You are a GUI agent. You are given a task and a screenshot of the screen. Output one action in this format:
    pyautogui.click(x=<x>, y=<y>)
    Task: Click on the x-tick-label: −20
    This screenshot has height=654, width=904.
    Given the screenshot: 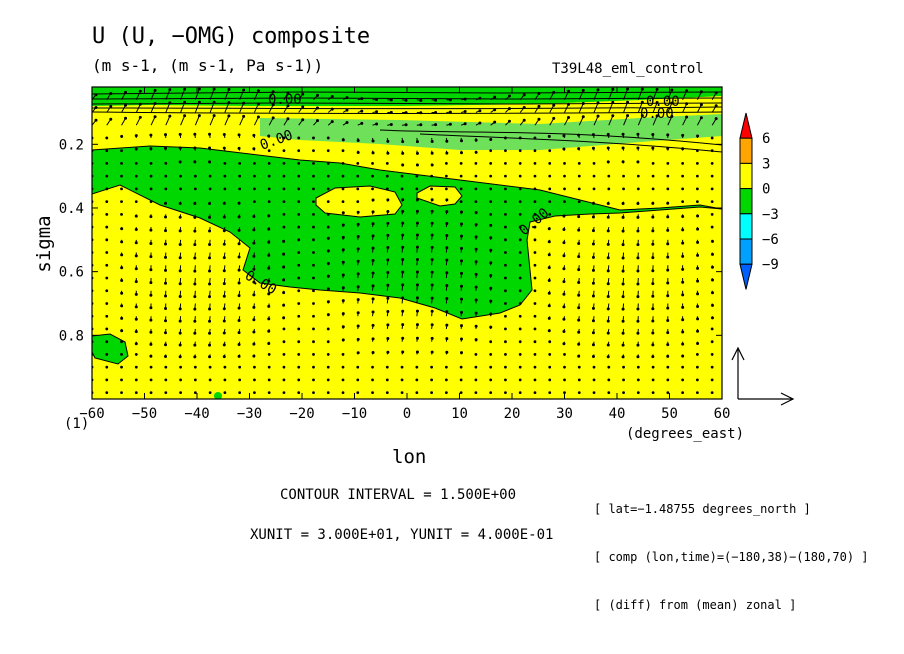 What is the action you would take?
    pyautogui.click(x=301, y=414)
    